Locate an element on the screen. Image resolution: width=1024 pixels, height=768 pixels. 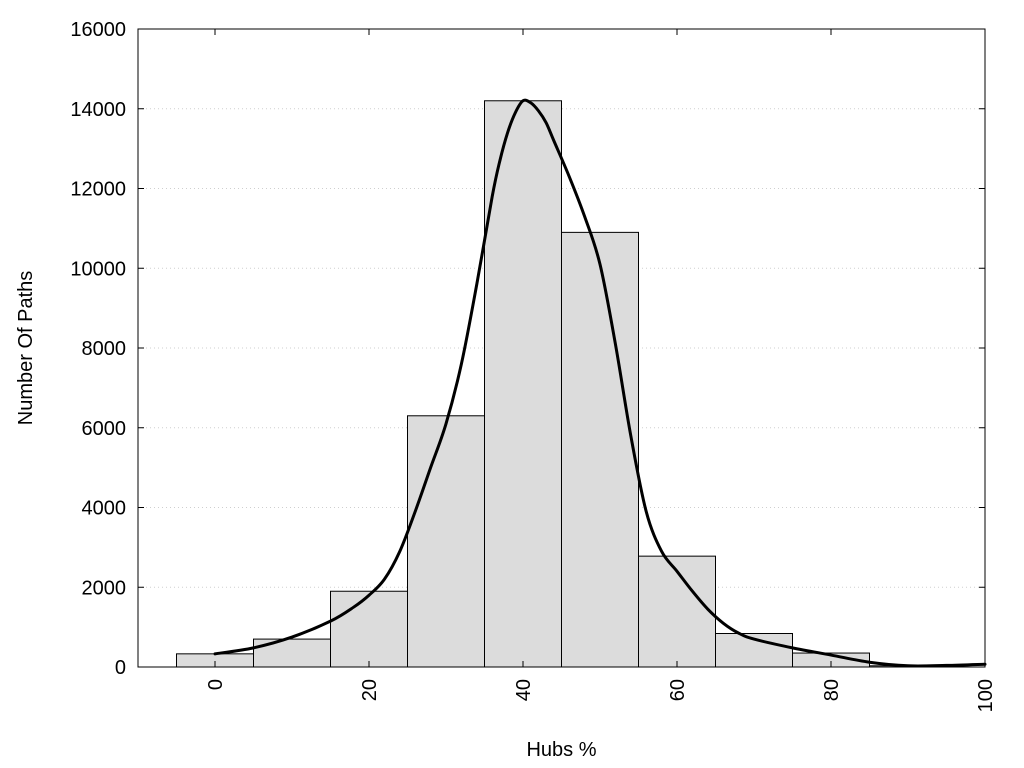
y-tick-label: 2000 is located at coordinates (104, 588).